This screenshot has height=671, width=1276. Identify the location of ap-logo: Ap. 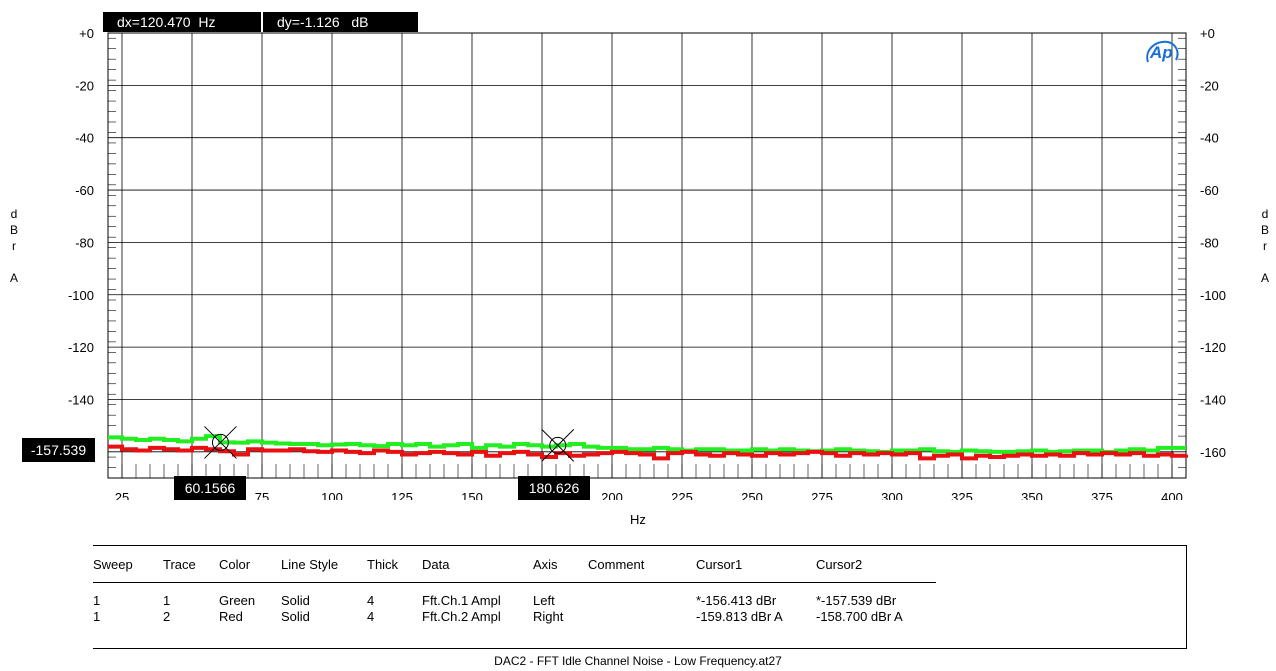
(1162, 51).